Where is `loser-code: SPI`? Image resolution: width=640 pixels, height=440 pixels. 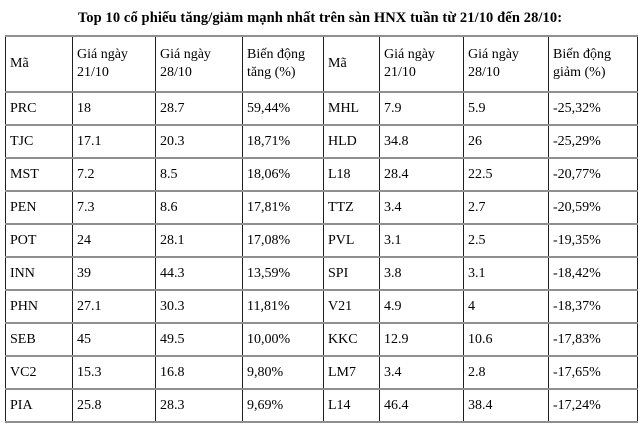
loser-code: SPI is located at coordinates (351, 273).